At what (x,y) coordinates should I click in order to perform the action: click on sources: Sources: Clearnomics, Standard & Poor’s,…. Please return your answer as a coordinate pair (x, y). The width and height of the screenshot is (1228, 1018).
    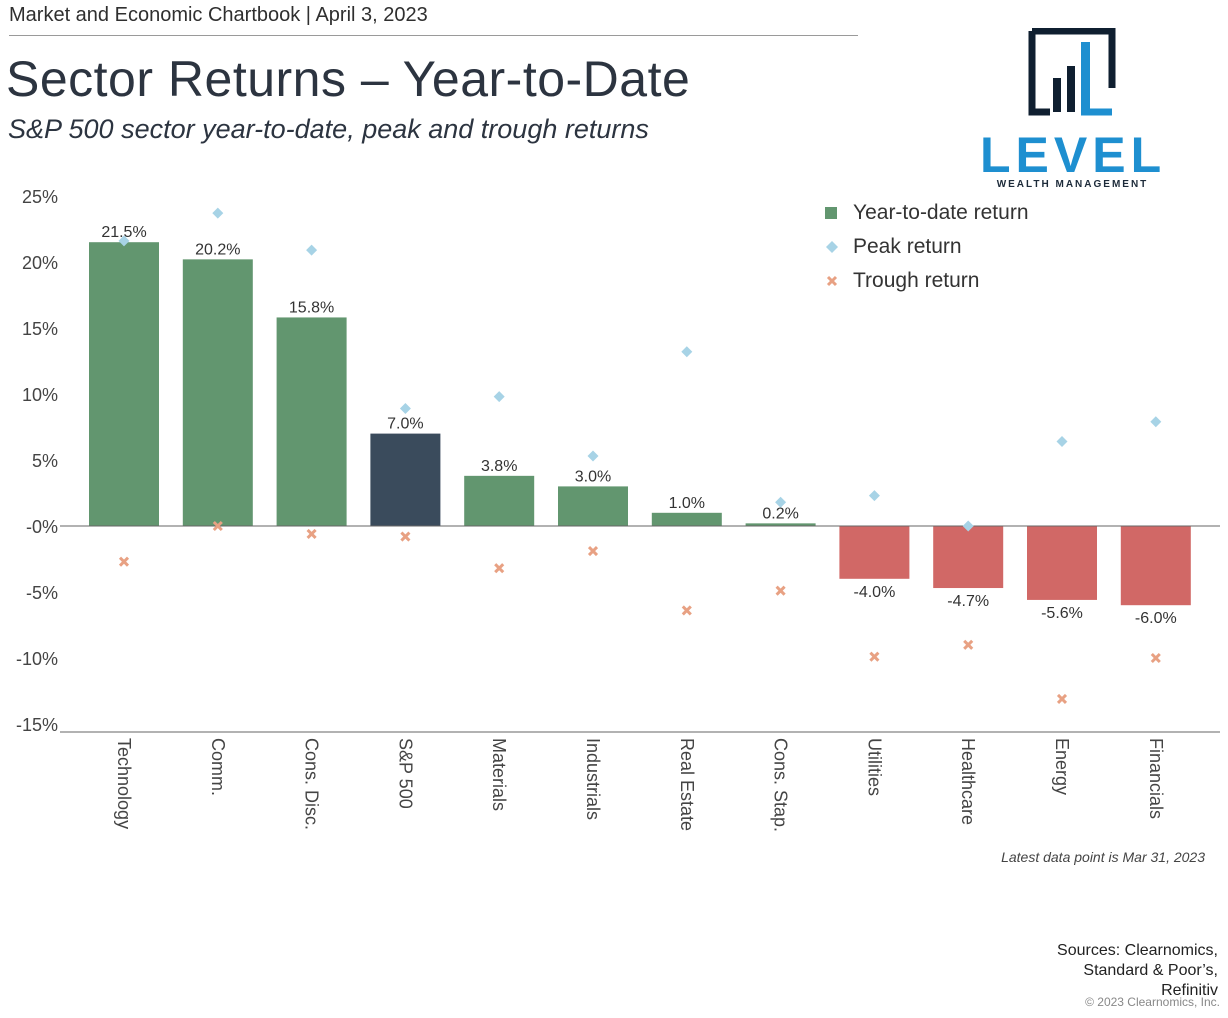
    Looking at the image, I should click on (1137, 971).